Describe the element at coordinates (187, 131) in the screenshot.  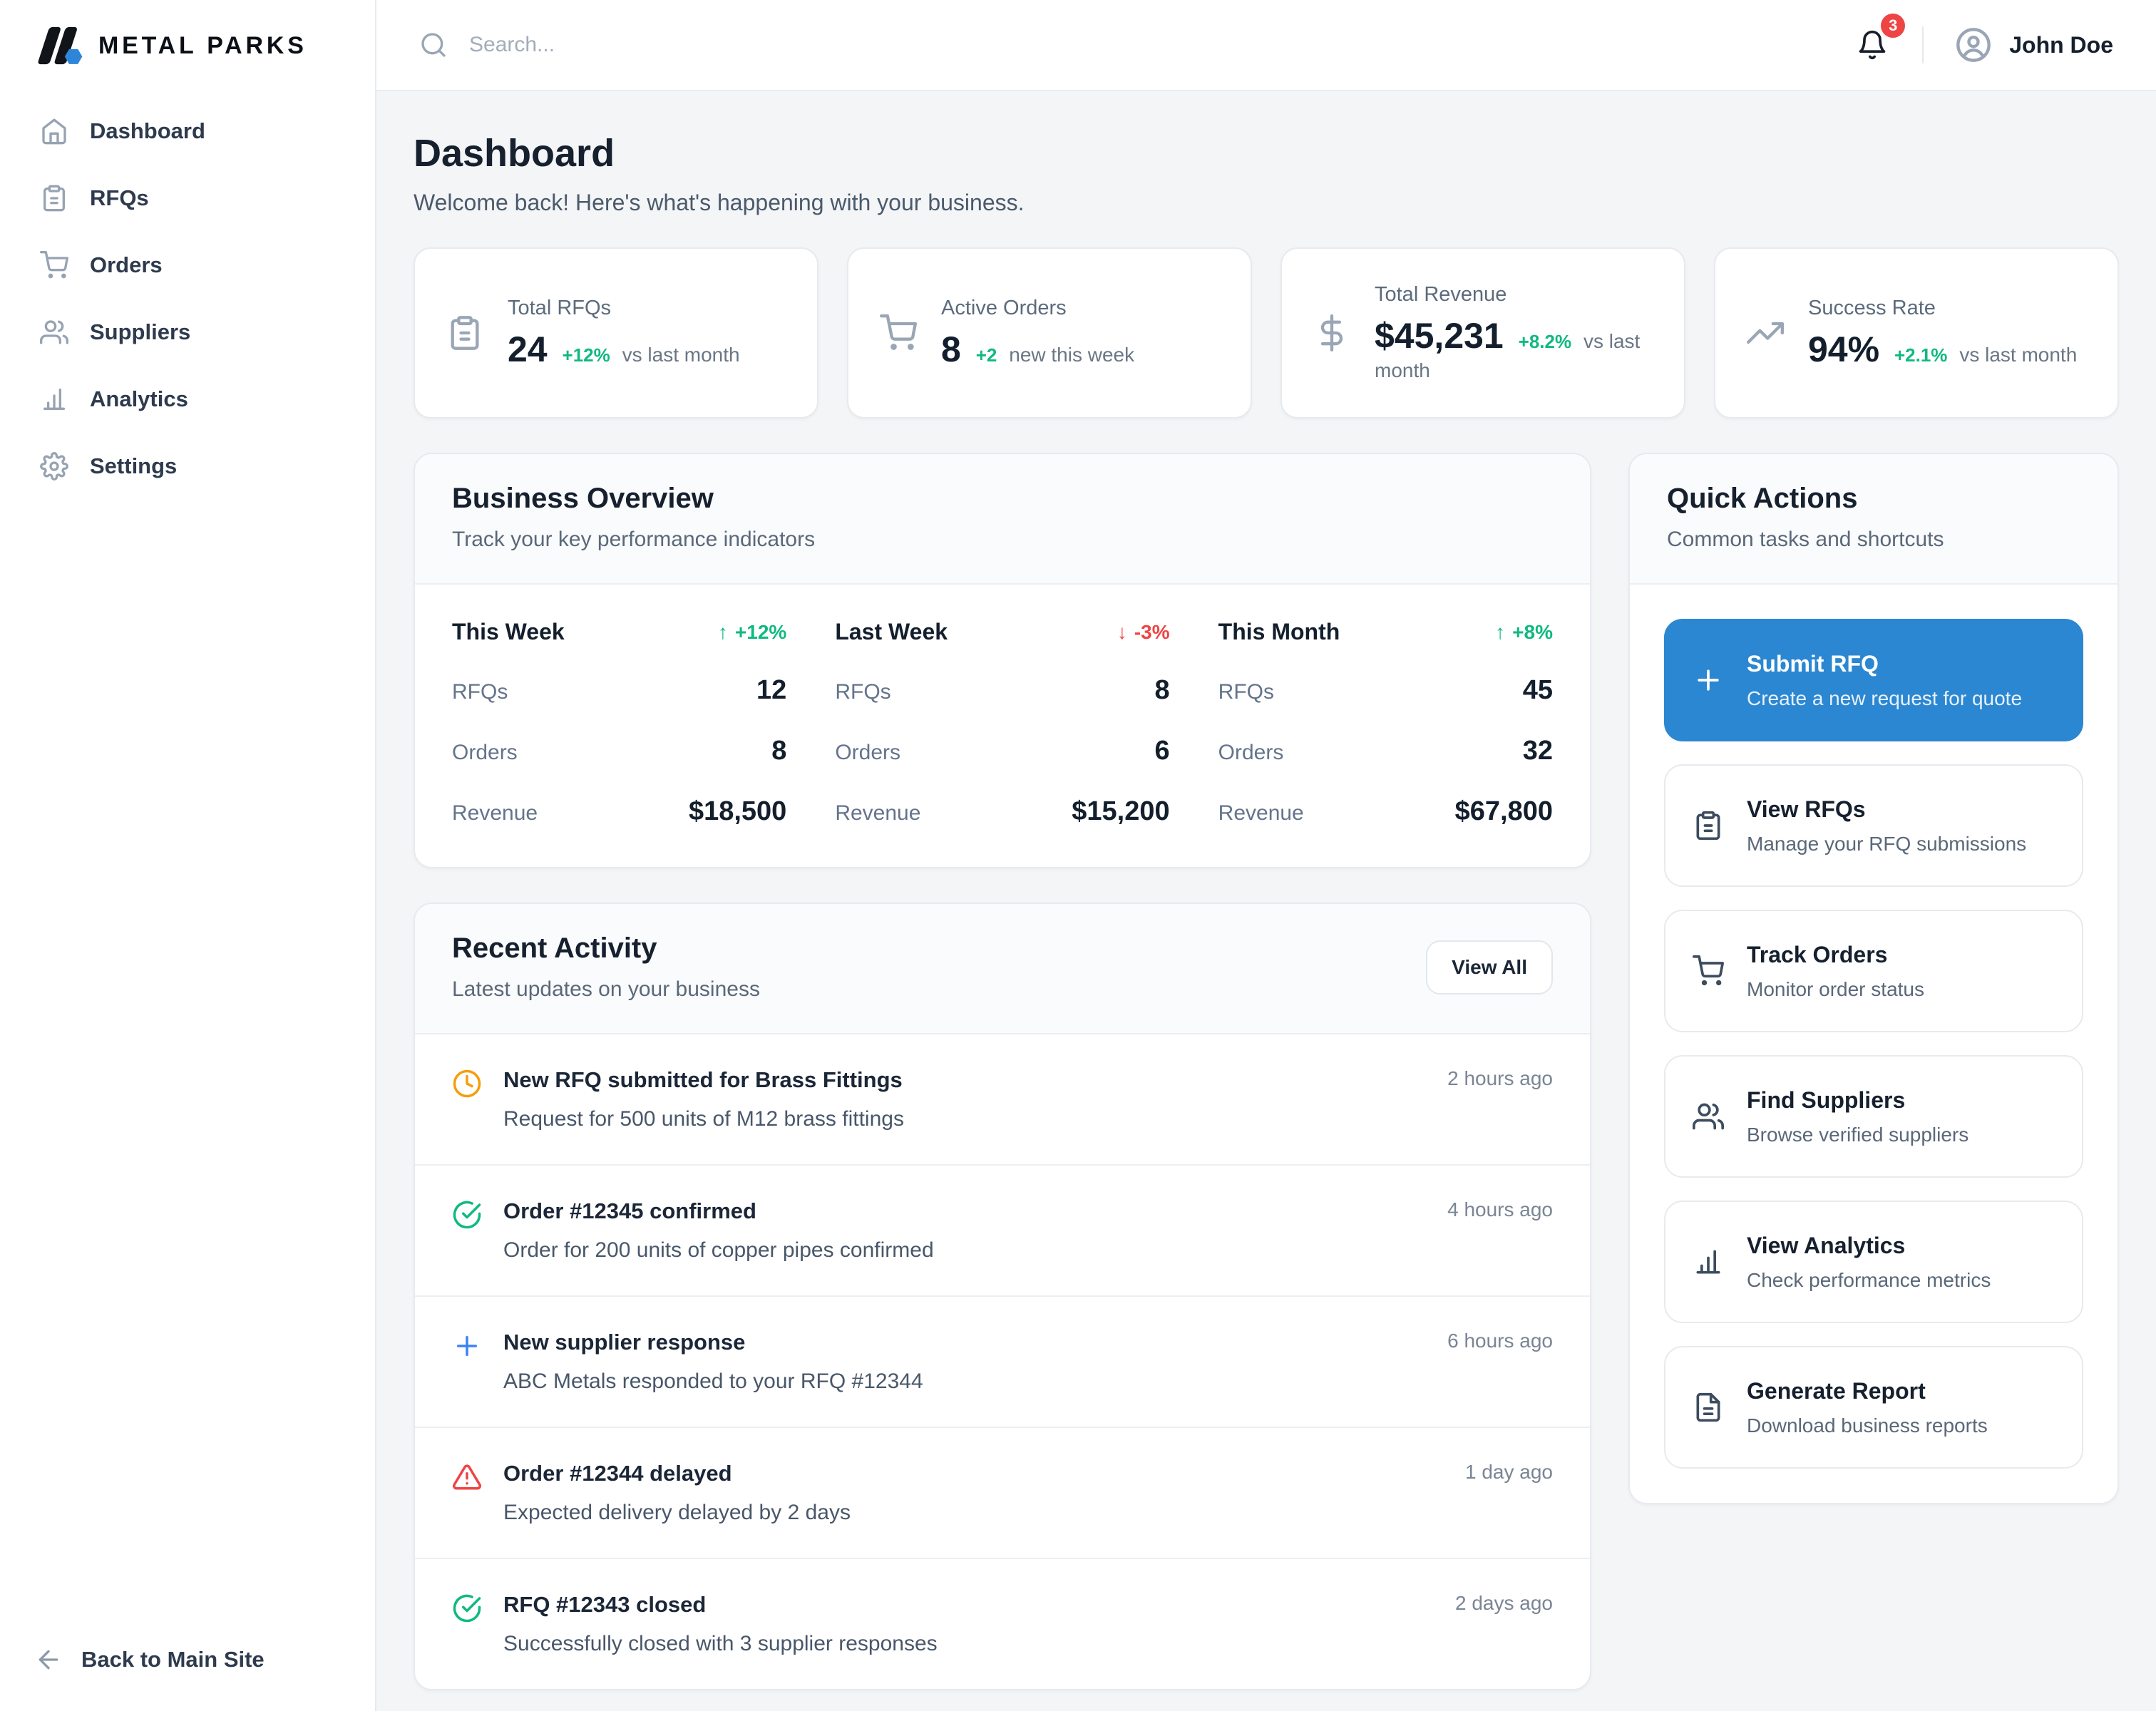
I see `sidebar-item-dashboard: Dashboard` at that location.